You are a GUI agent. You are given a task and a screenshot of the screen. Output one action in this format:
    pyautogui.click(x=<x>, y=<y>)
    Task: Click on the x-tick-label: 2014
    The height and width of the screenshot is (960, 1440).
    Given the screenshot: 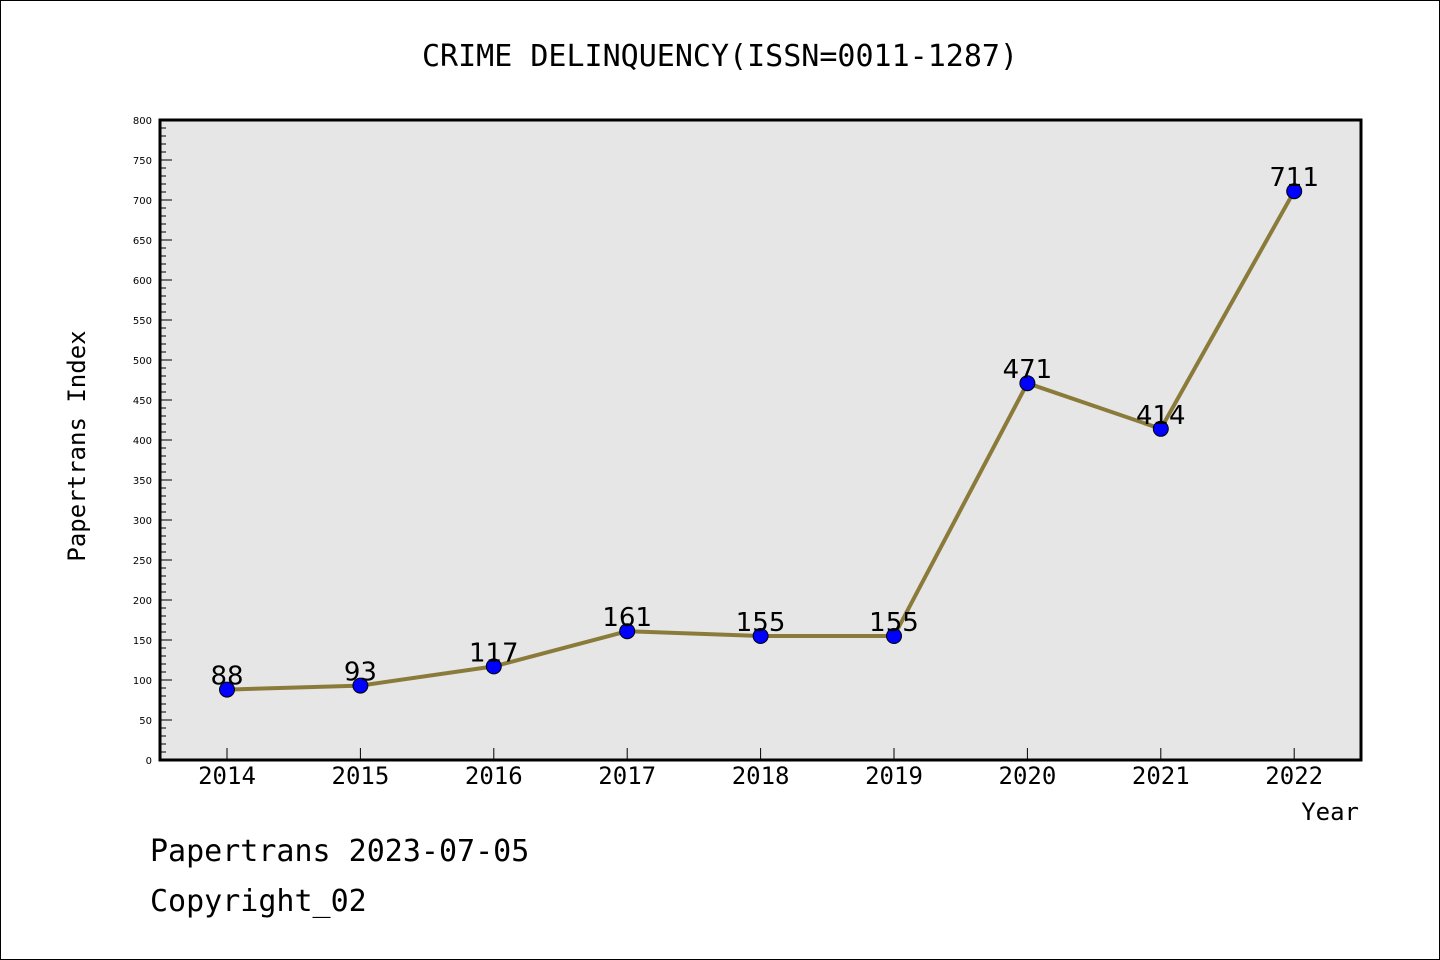 What is the action you would take?
    pyautogui.click(x=227, y=776)
    